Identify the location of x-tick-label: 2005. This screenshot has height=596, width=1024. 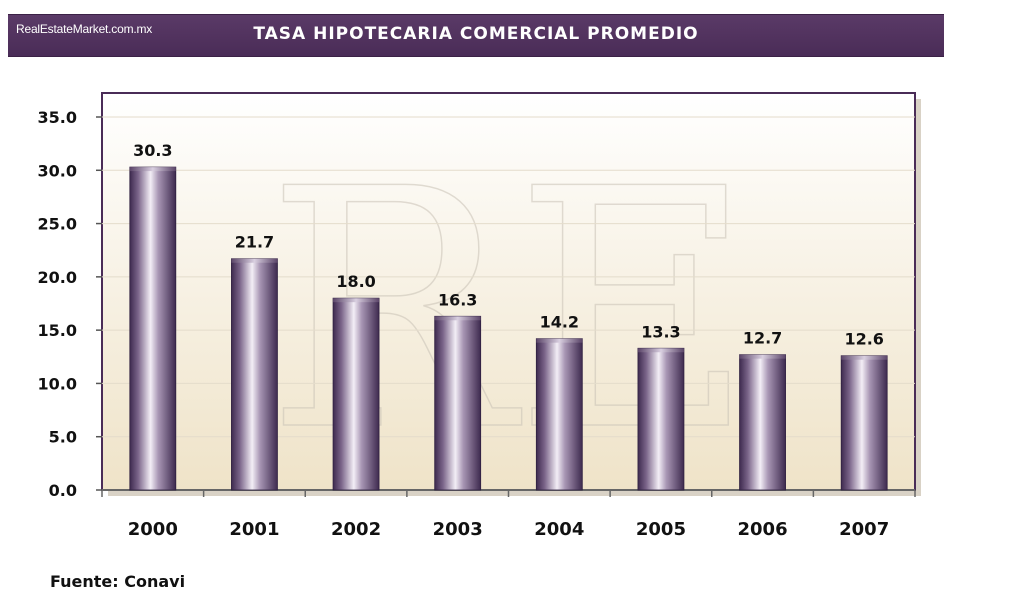
(661, 529).